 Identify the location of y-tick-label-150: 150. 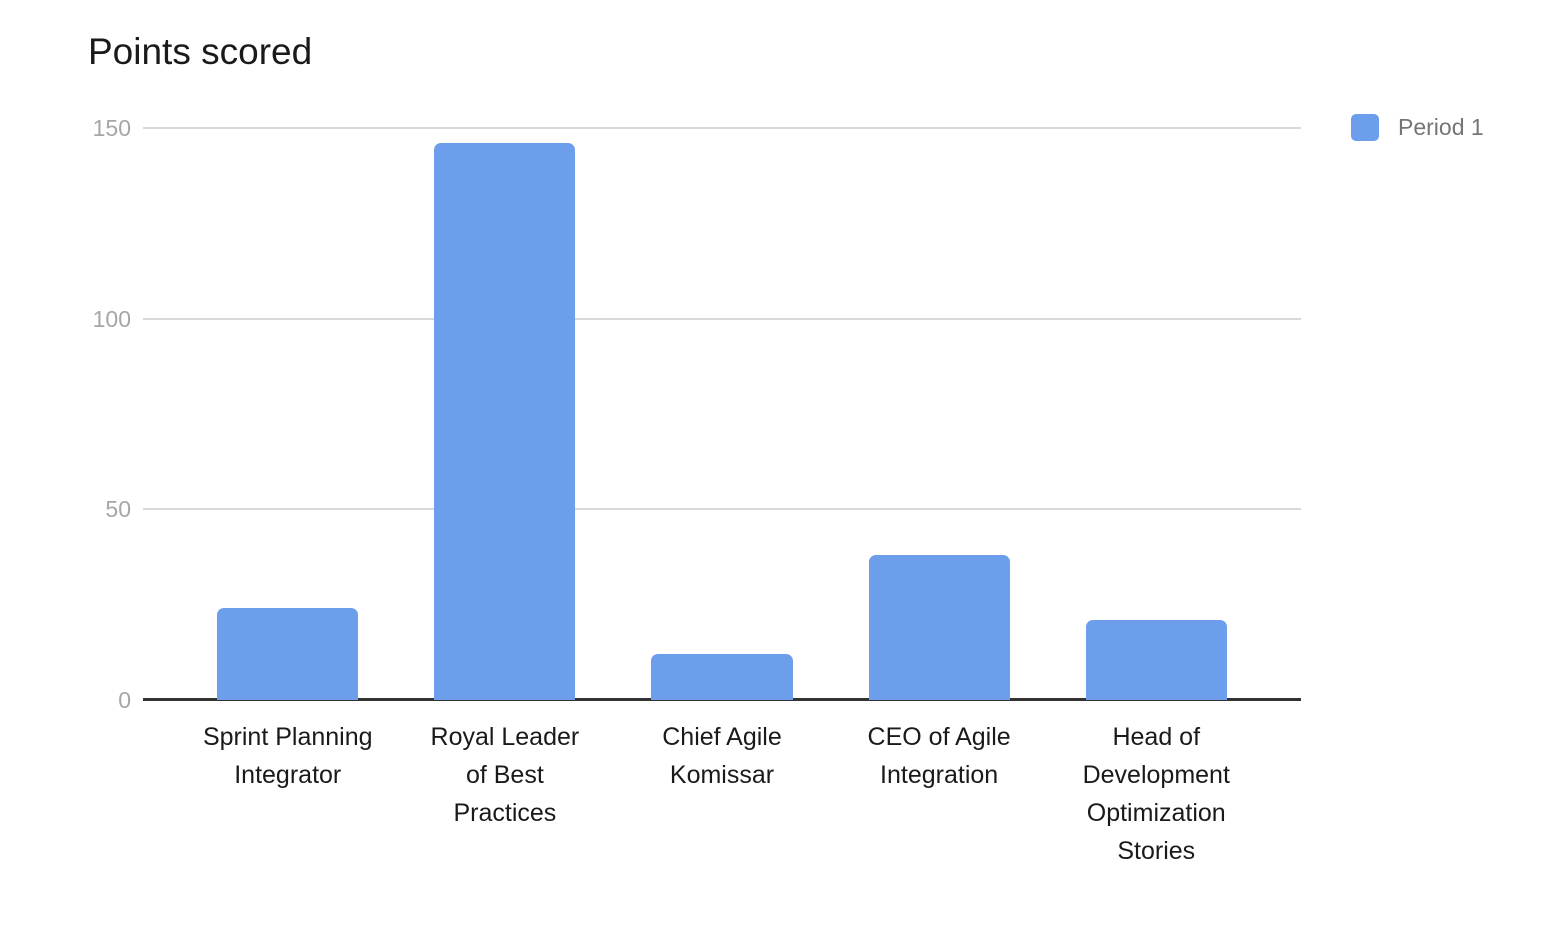
(111, 128).